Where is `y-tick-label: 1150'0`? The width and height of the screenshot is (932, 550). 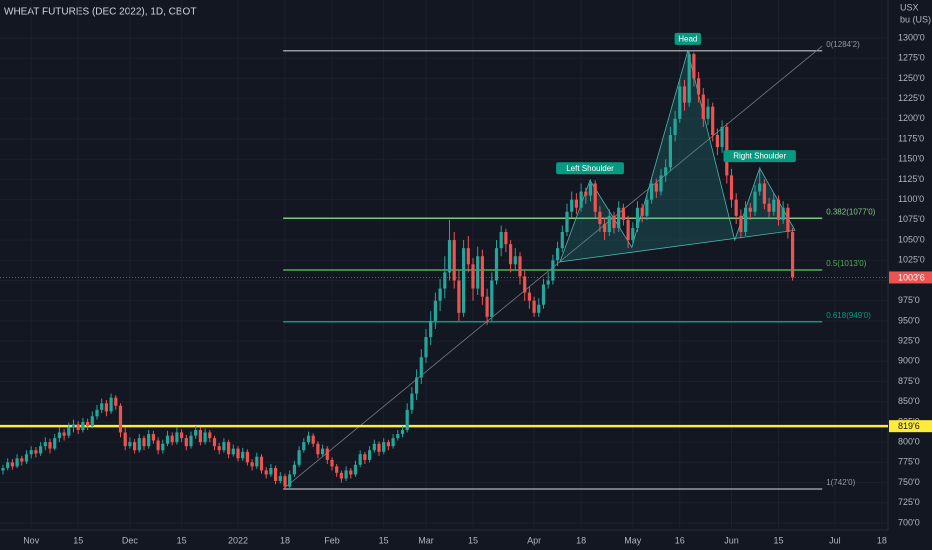
y-tick-label: 1150'0 is located at coordinates (911, 159).